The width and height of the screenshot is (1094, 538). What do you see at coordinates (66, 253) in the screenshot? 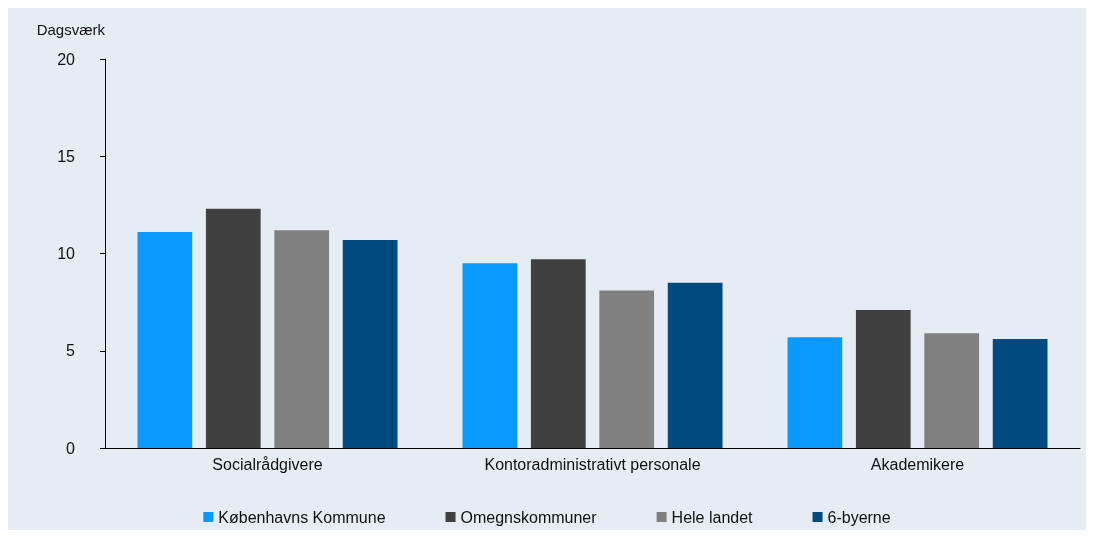
I see `y-tick-label: 10` at bounding box center [66, 253].